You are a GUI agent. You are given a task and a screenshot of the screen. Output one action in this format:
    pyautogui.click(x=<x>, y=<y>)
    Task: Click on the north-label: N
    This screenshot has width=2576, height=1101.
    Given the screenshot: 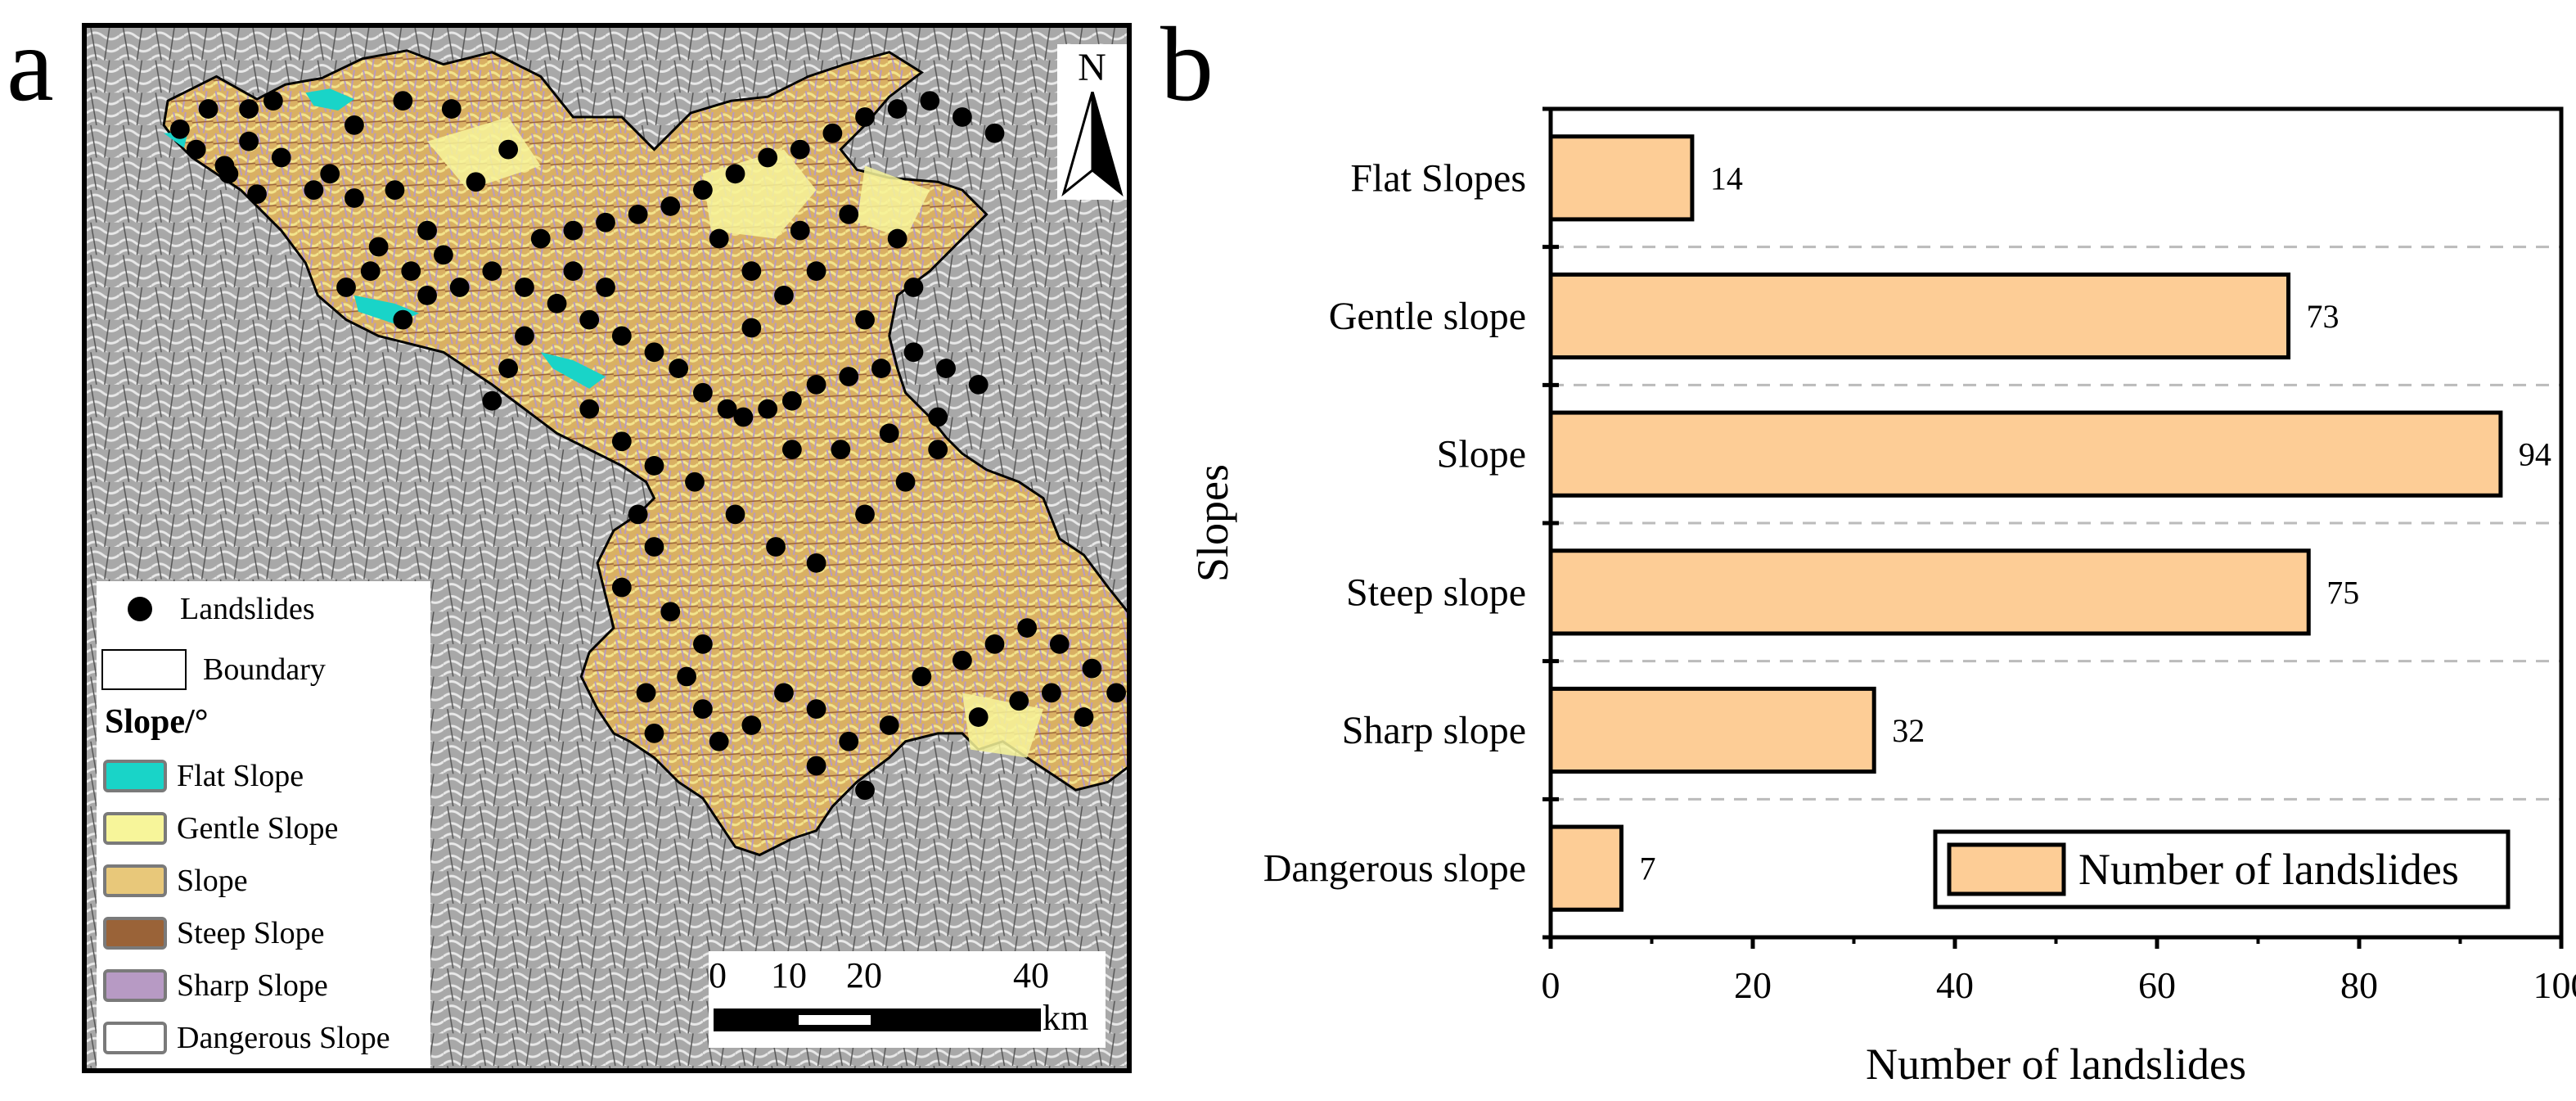 What is the action you would take?
    pyautogui.click(x=1092, y=67)
    